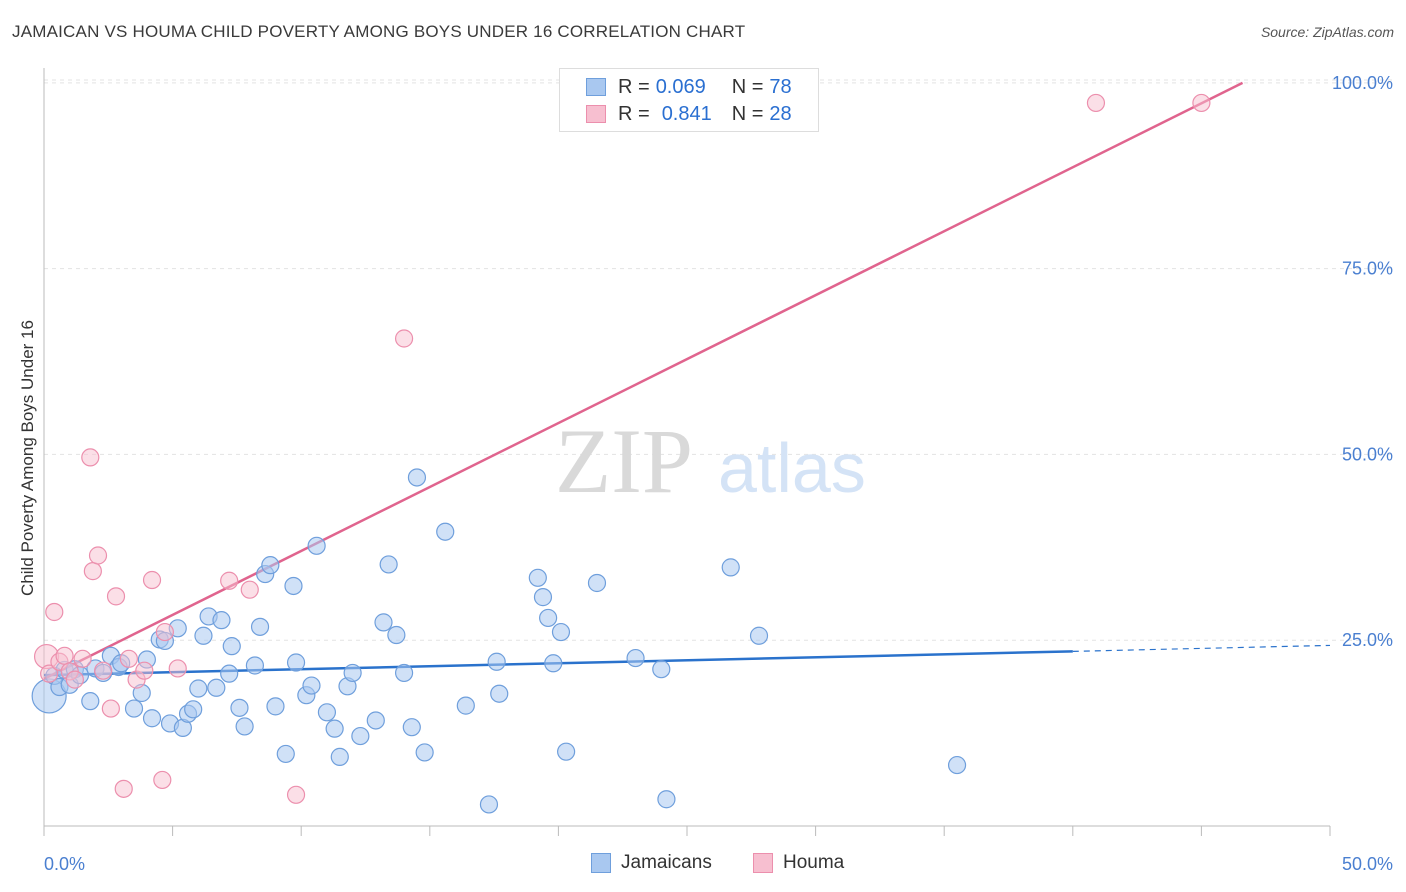  I want to click on legend-row-jamaicans: R = 0.069 N = 78, so click(689, 87).